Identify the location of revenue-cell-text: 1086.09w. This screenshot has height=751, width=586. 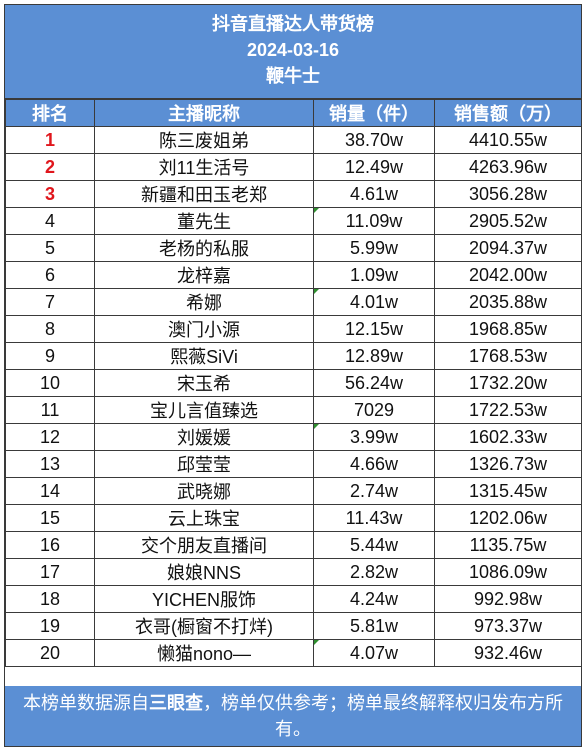
(508, 571).